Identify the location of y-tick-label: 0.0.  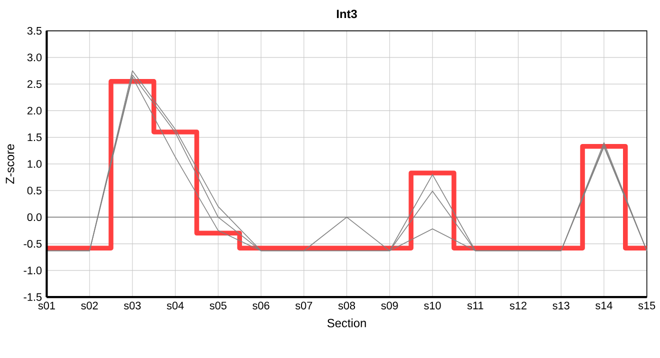
(34, 218).